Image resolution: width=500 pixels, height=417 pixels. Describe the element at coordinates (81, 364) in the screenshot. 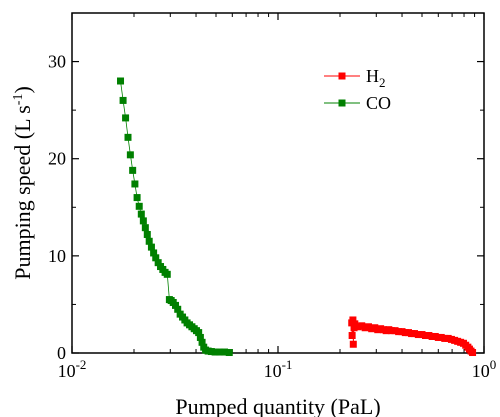

I see `x-tick-label-exp: -2` at that location.